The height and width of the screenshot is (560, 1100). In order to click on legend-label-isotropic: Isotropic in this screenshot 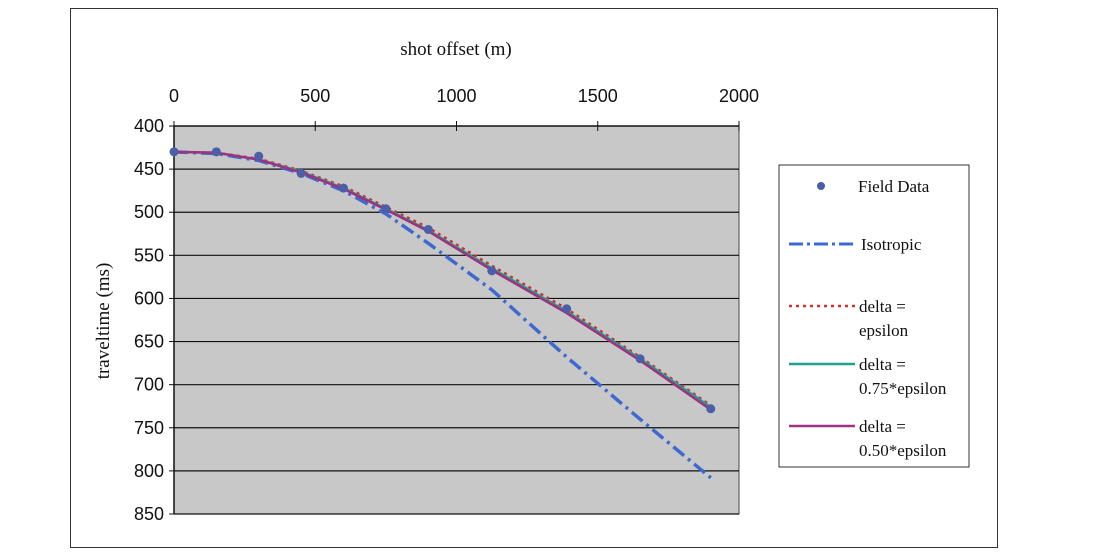, I will do `click(891, 244)`.